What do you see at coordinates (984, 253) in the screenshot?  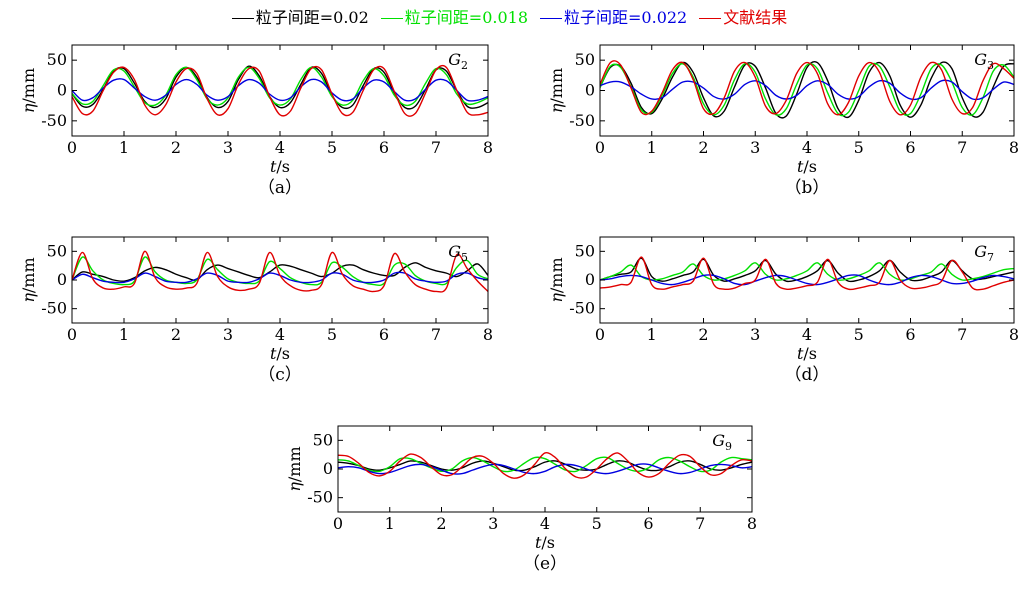 I see `gauge-label: G7` at bounding box center [984, 253].